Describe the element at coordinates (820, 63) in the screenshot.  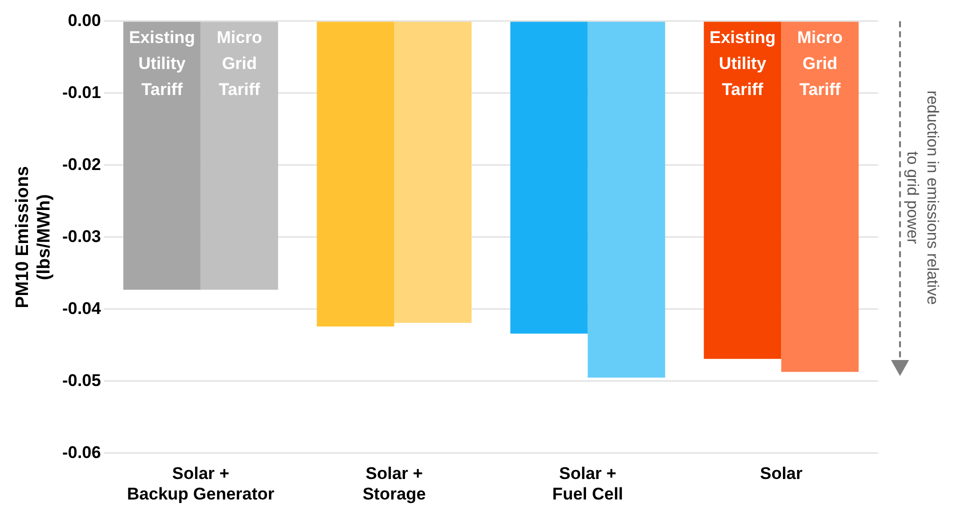
I see `text: Micro Grid Tariff` at that location.